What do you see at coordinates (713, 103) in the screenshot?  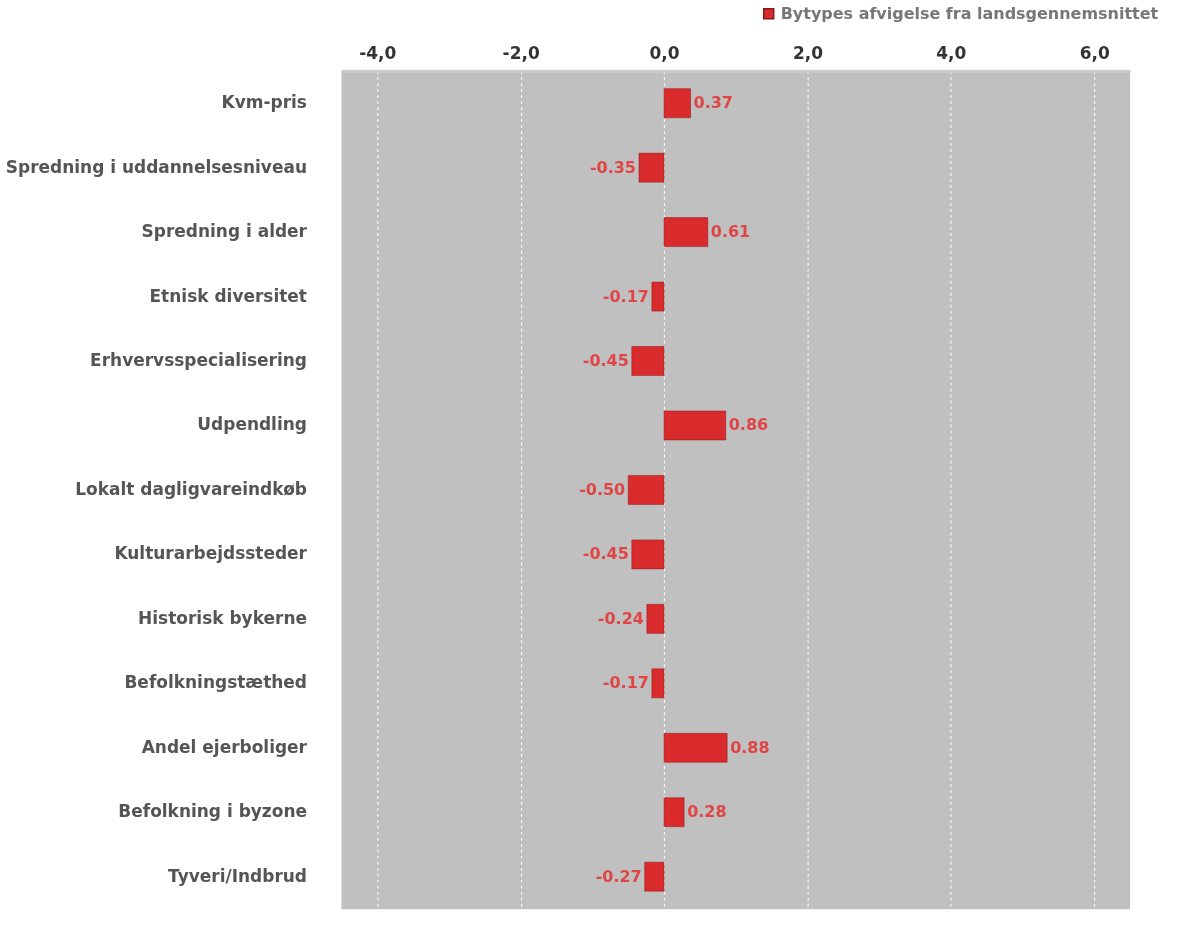 I see `data-label: 0.37` at bounding box center [713, 103].